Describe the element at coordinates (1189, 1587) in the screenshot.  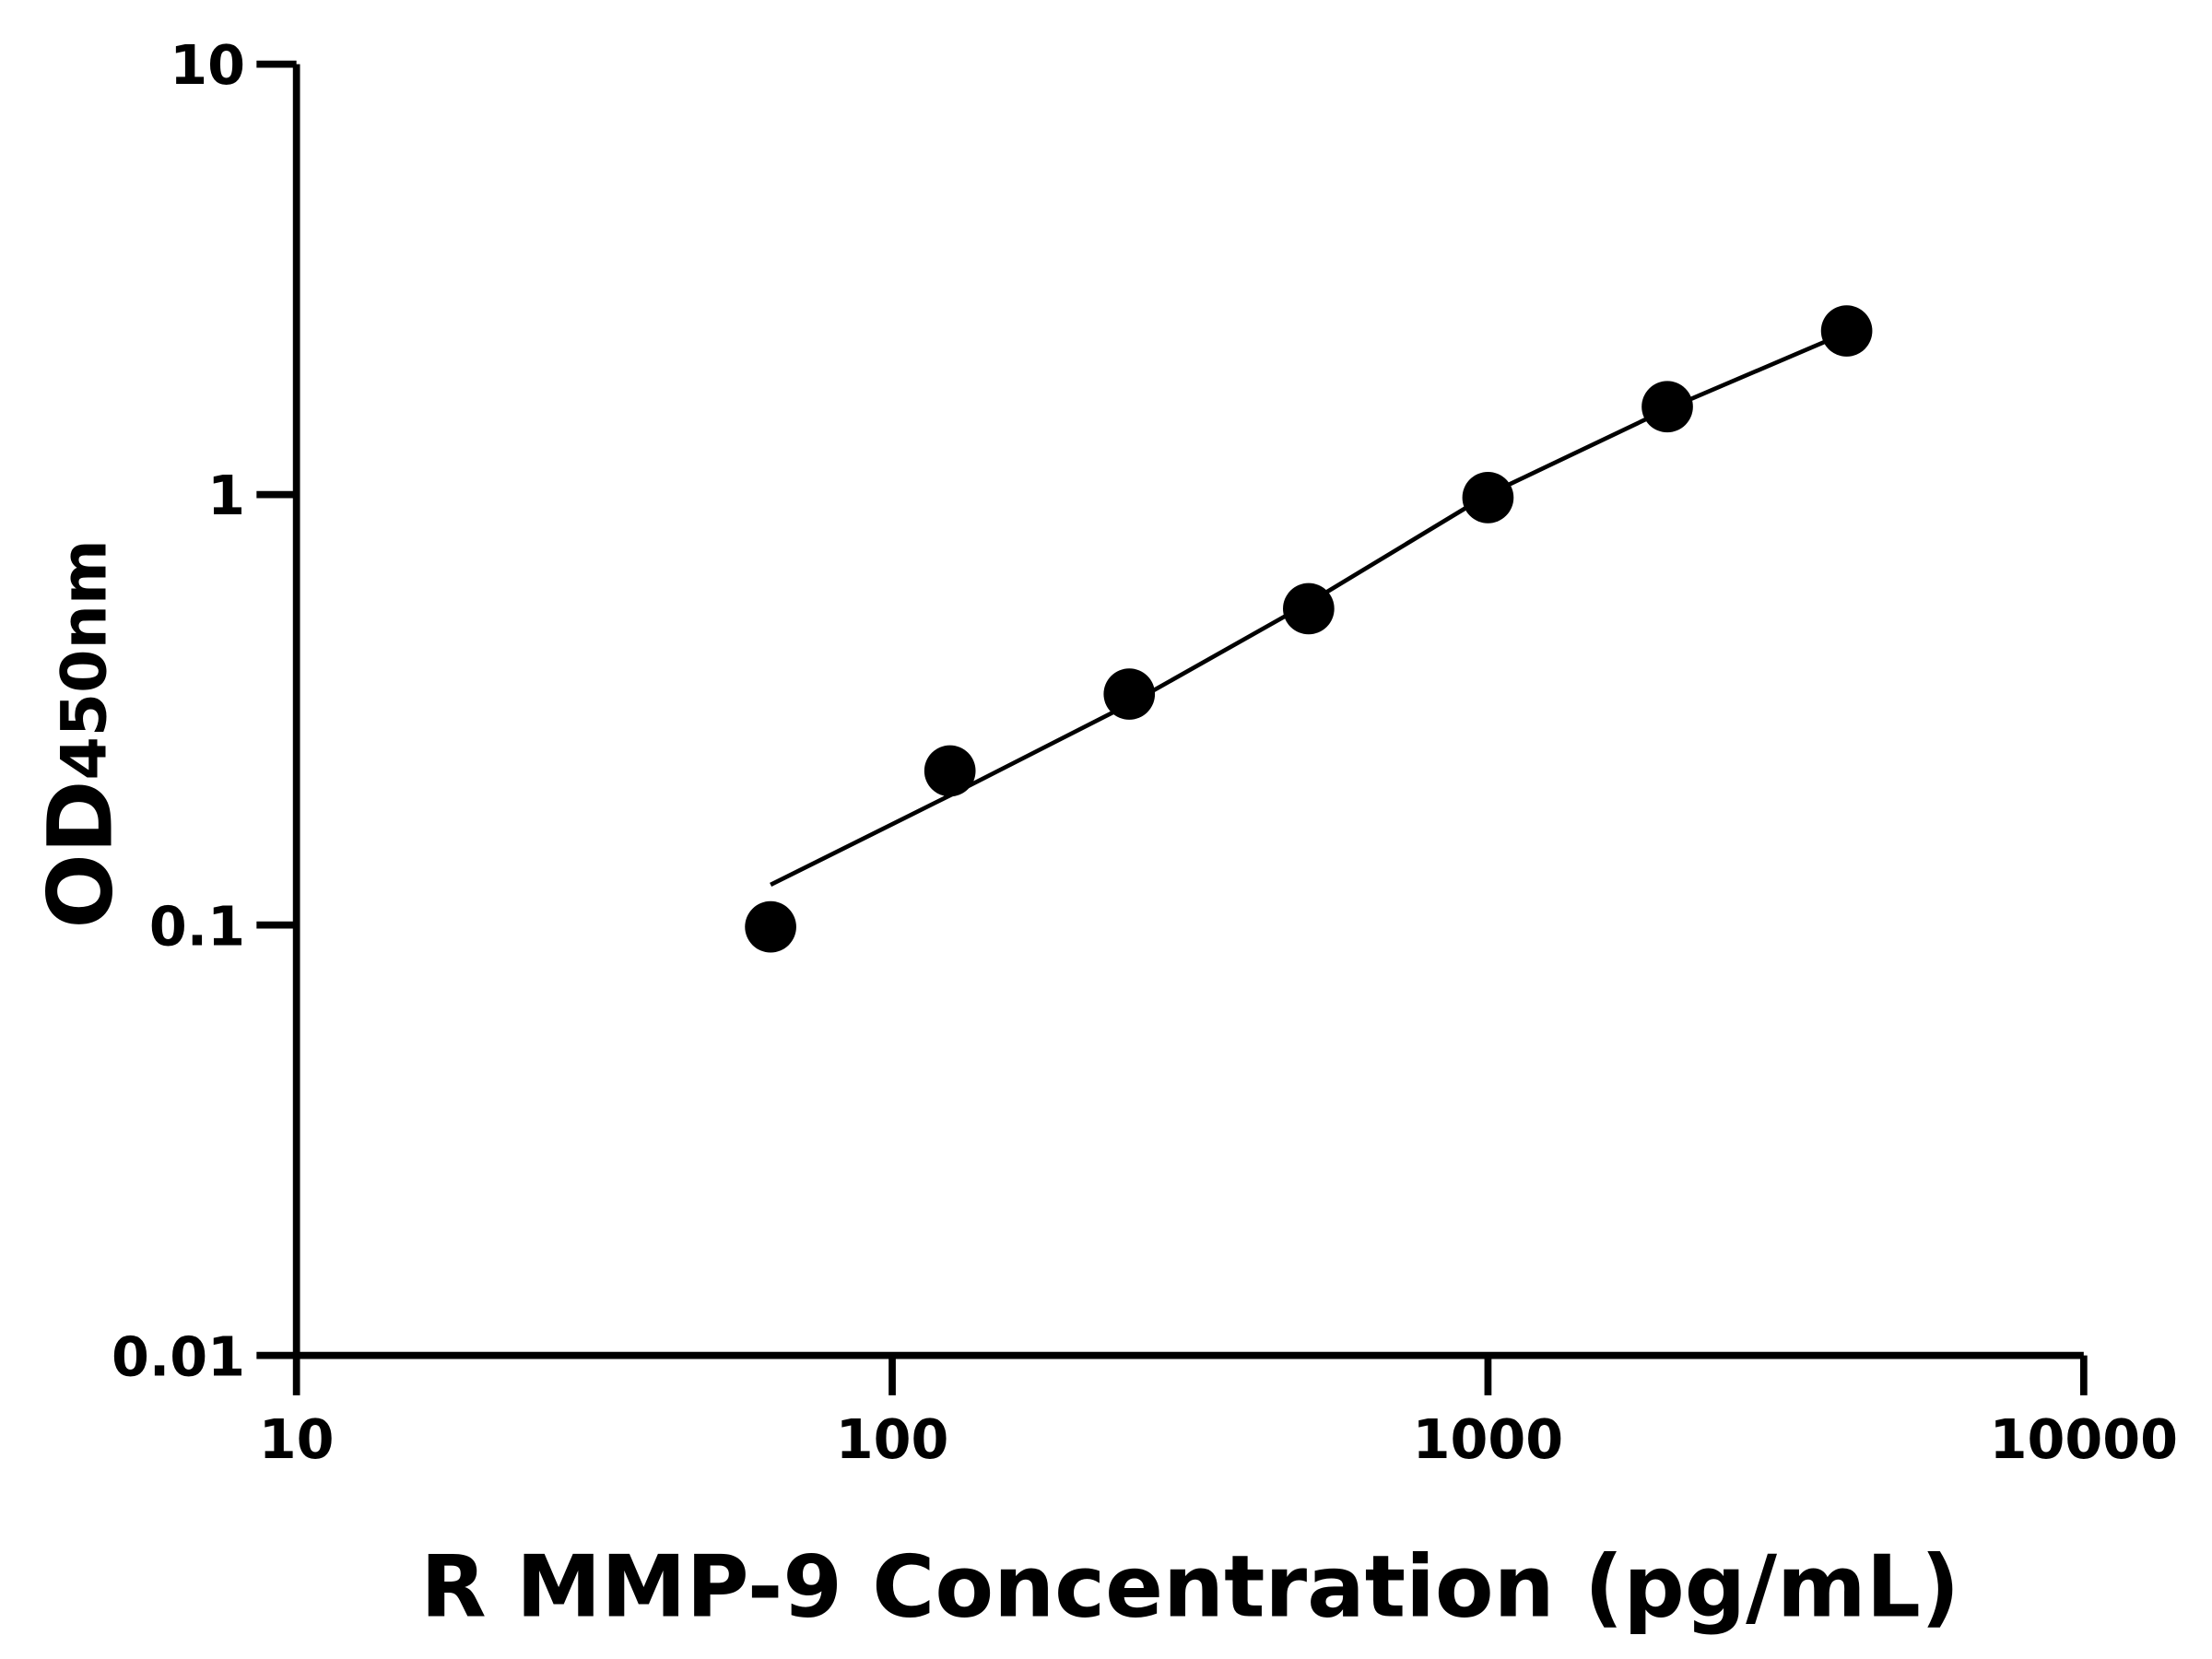
I see `x-axis-label: R MMP-9 Concentration (pg/mL)` at that location.